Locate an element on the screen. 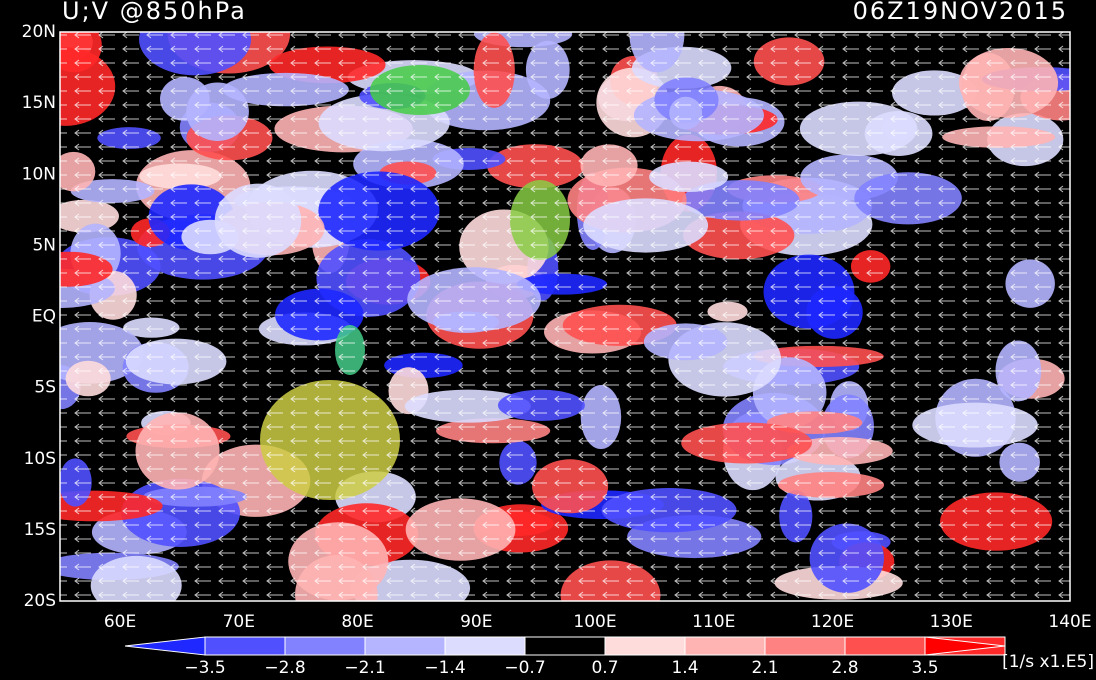  colorbar-label: 3.5 is located at coordinates (924, 668).